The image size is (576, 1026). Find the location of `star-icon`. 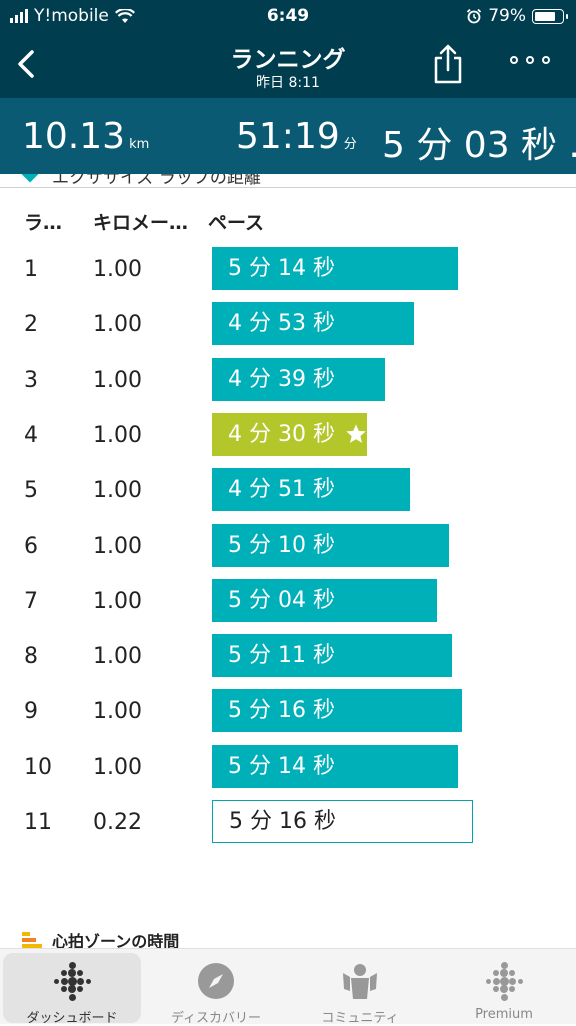

star-icon is located at coordinates (356, 434).